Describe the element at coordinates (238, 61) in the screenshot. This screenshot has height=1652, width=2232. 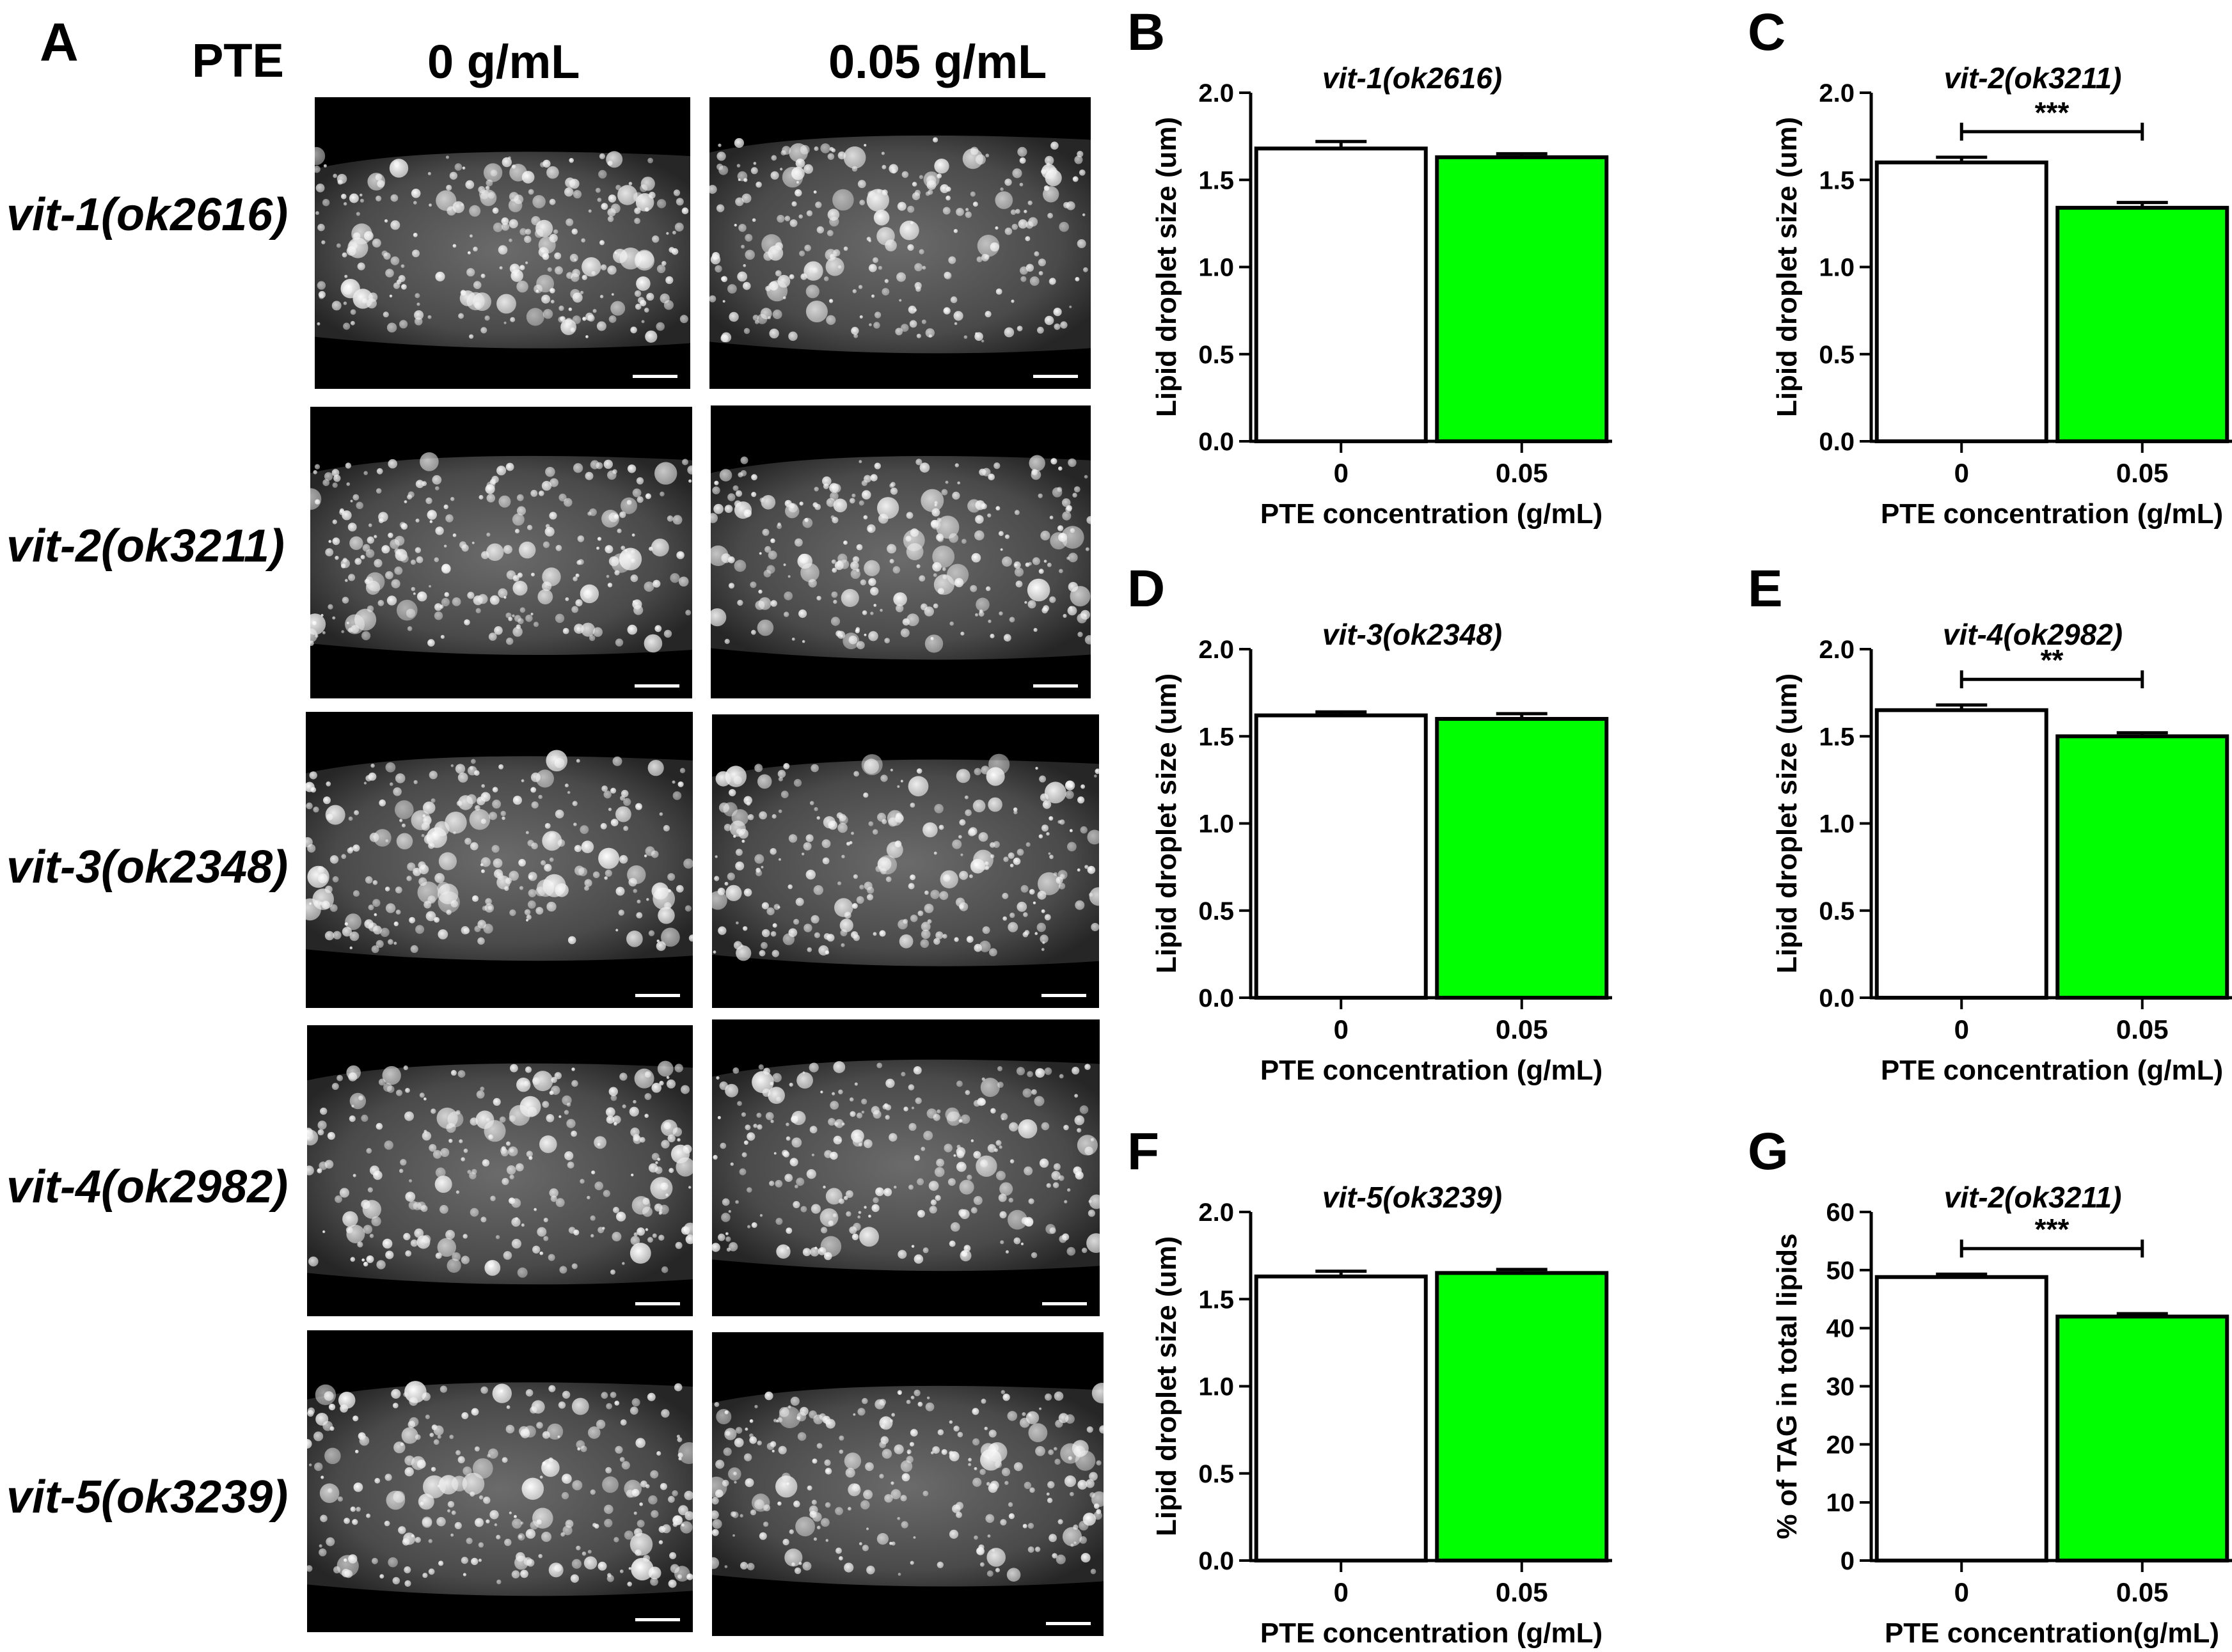
I see `pte-header: PTE` at that location.